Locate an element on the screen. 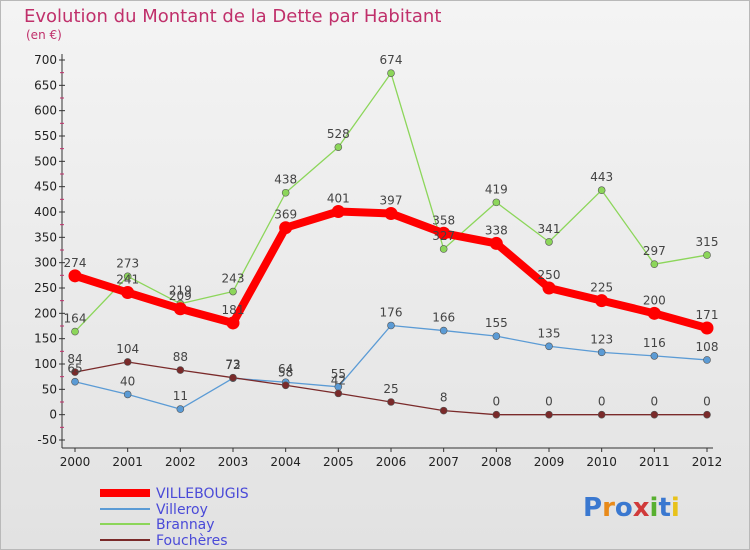 The image size is (750, 550). data-label: 200 is located at coordinates (654, 300).